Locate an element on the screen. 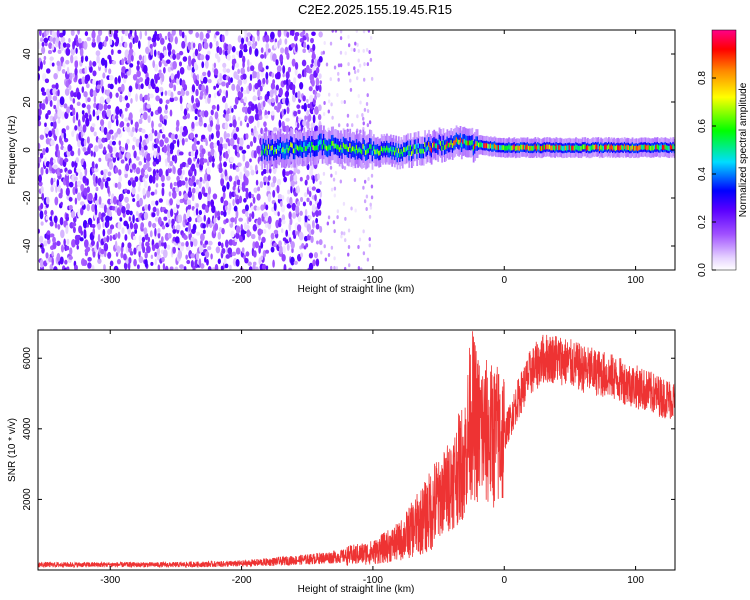 Image resolution: width=750 pixels, height=600 pixels. x-tick-label: -300 is located at coordinates (110, 280).